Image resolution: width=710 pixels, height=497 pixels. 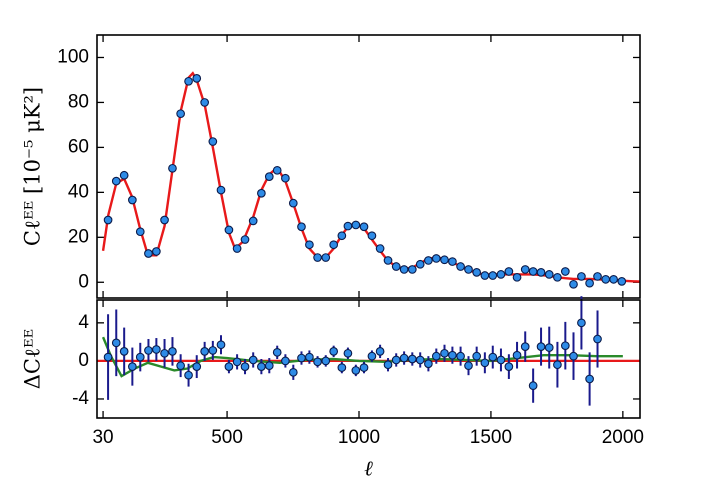 What do you see at coordinates (227, 437) in the screenshot?
I see `x-tick-label: 500` at bounding box center [227, 437].